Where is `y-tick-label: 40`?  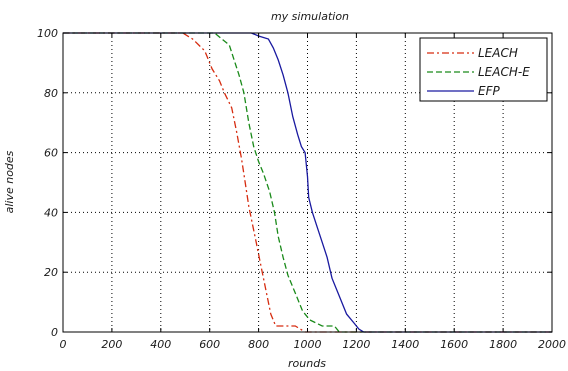 y-tick-label: 40 is located at coordinates (51, 212).